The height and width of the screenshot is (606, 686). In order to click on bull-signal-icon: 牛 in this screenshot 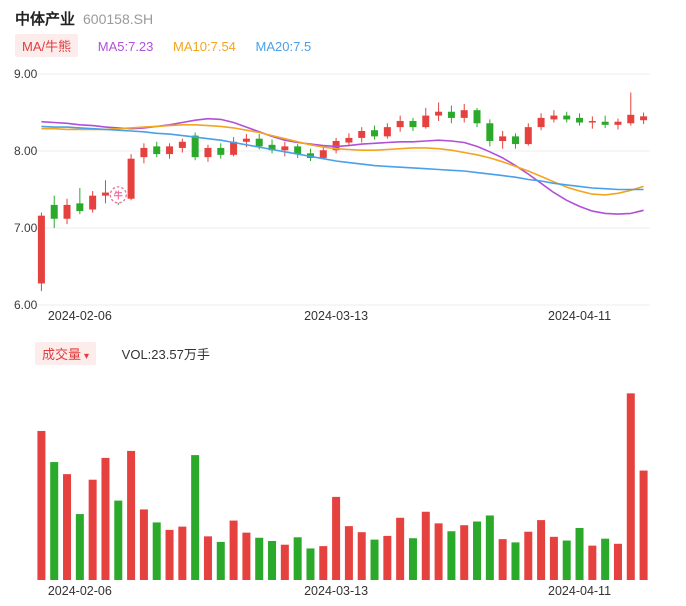, I will do `click(118, 195)`.